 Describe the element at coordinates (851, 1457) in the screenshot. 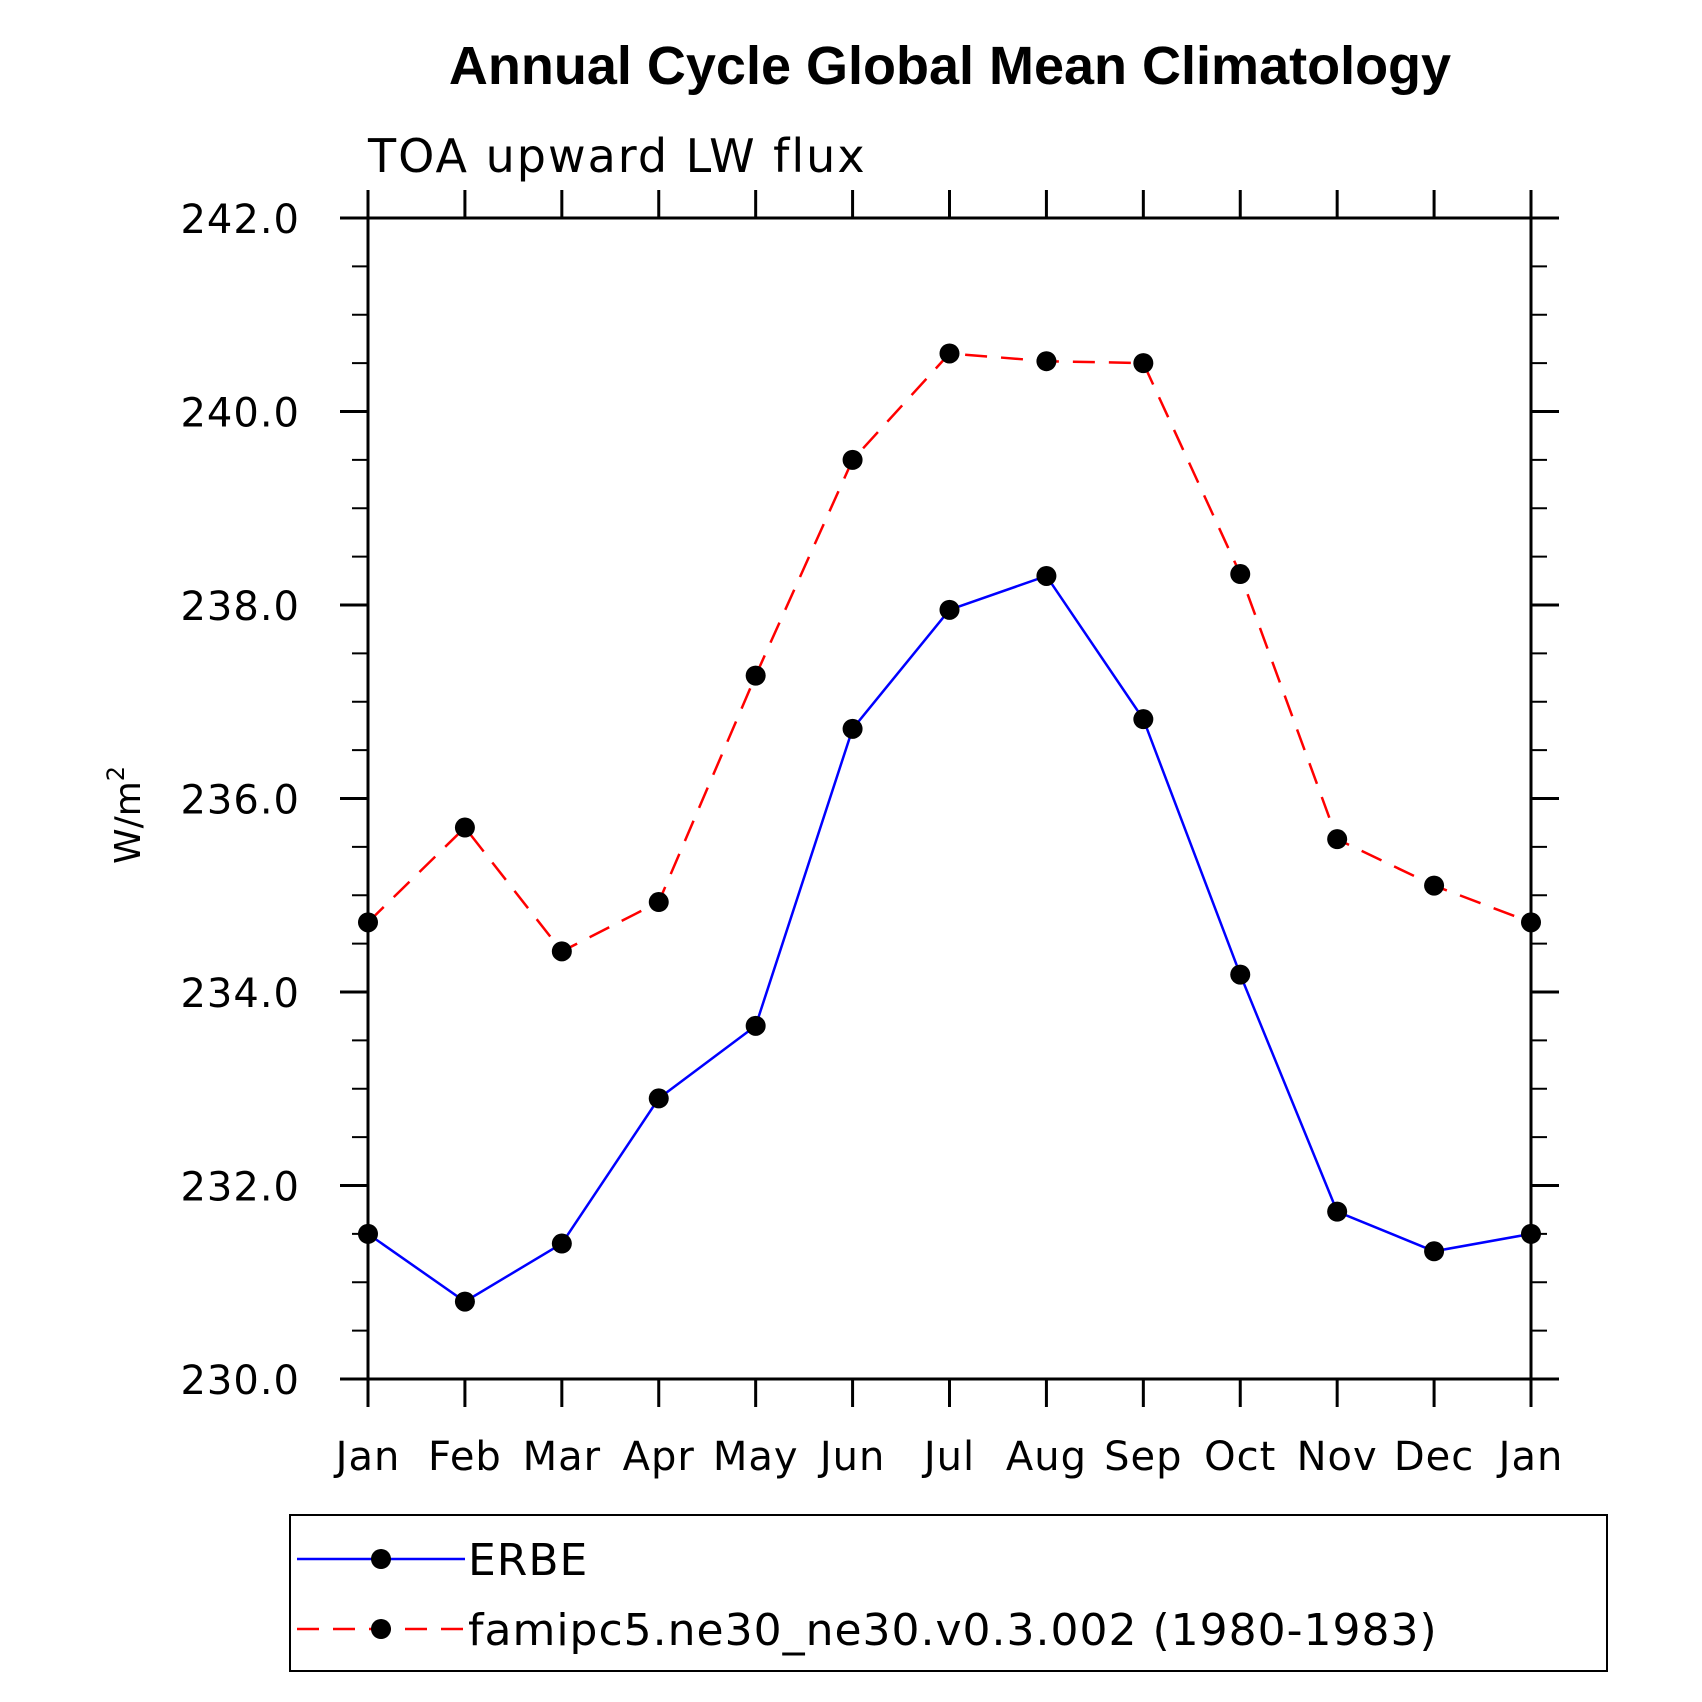

I see `x-tick-label: Jun` at that location.